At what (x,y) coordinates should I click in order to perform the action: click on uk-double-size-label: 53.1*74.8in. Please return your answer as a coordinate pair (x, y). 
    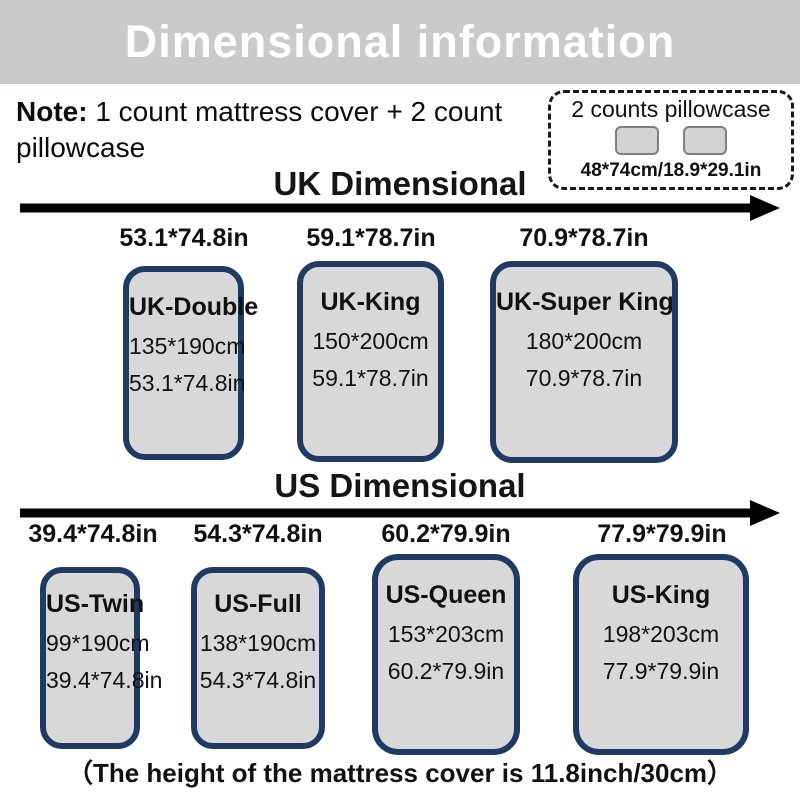
    Looking at the image, I should click on (184, 238).